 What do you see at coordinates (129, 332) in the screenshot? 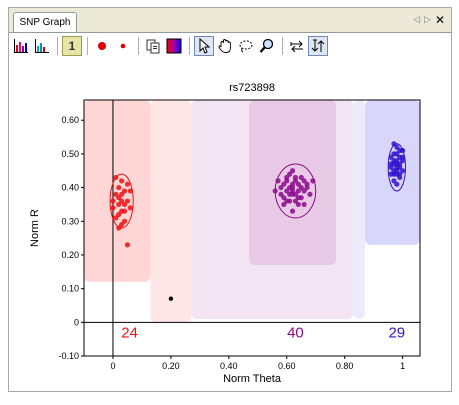
I see `cluster-count-label: 24` at bounding box center [129, 332].